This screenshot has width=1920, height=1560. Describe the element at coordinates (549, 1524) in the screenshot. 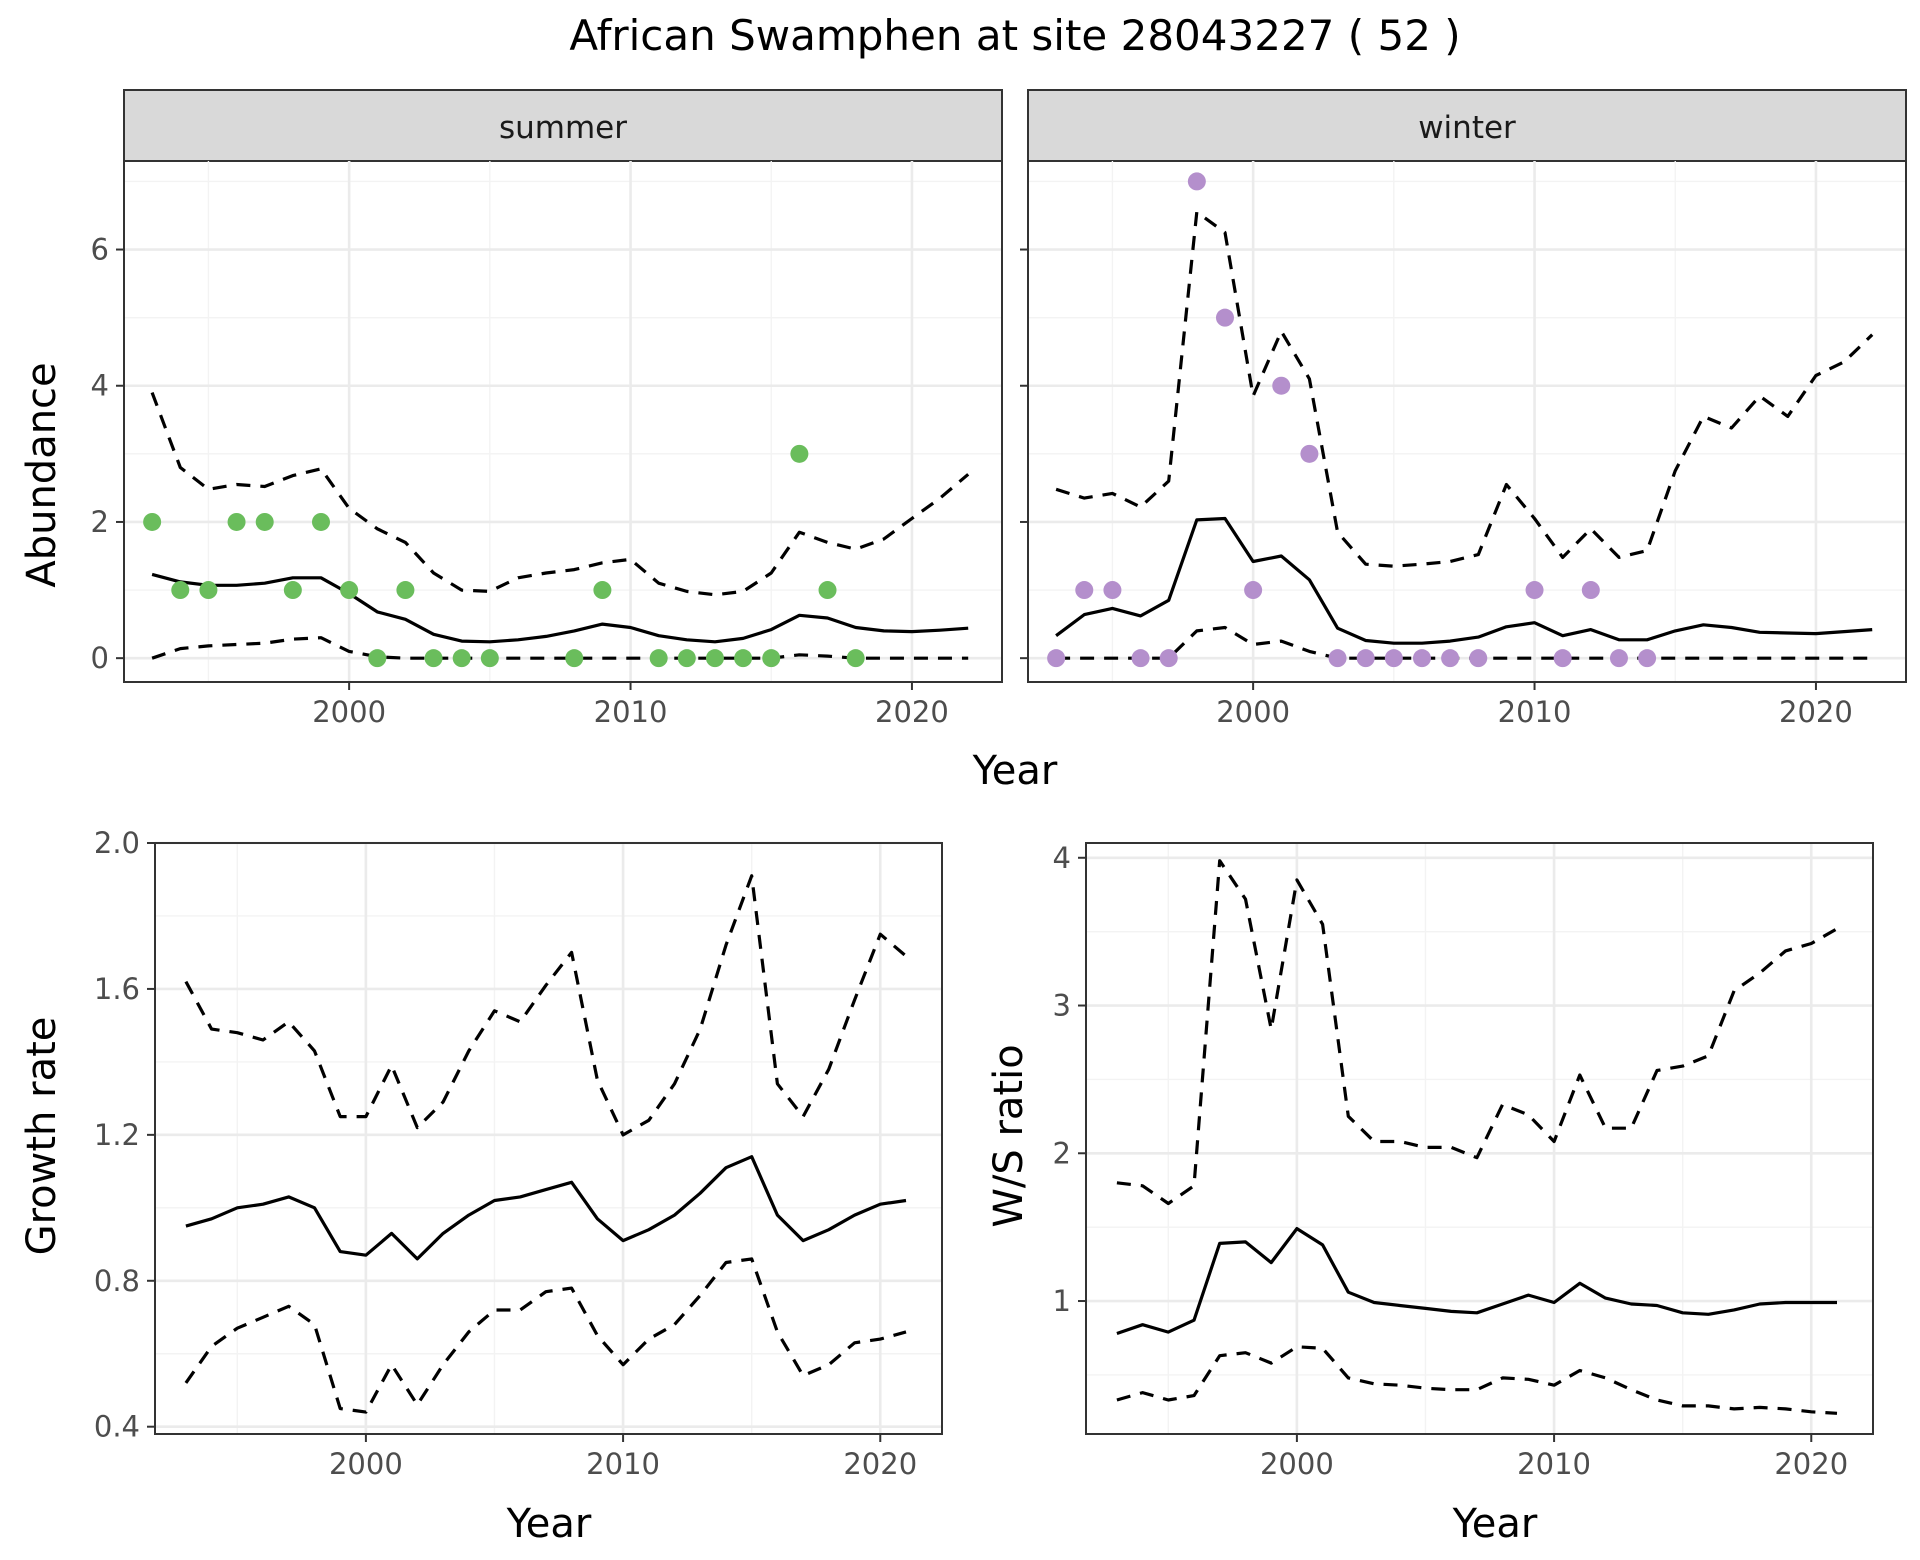

I see `x-axis-title-growth: Year` at that location.